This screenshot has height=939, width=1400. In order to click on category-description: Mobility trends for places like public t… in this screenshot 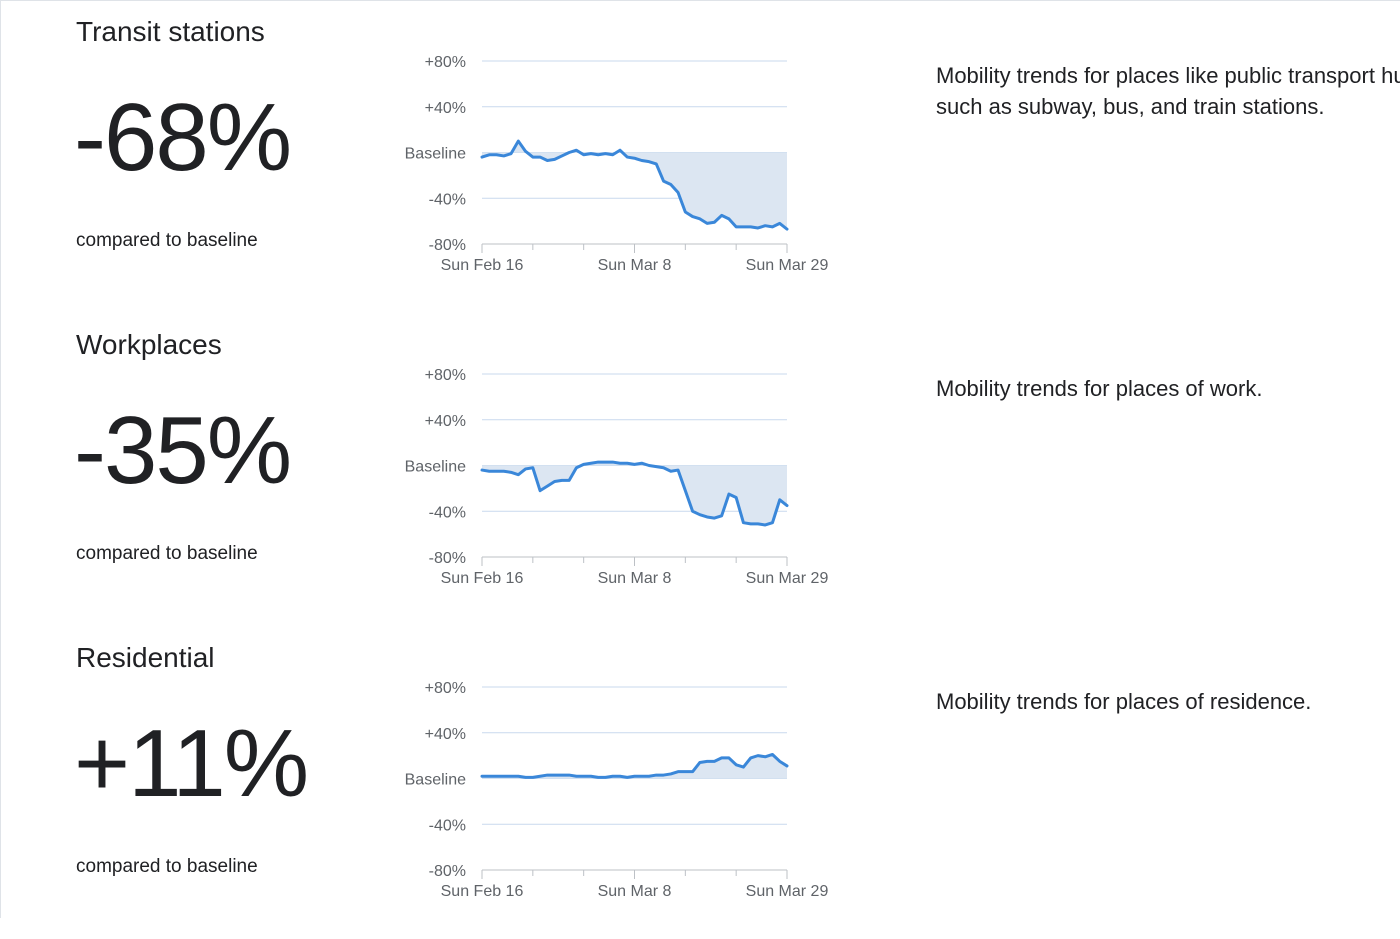, I will do `click(1168, 91)`.